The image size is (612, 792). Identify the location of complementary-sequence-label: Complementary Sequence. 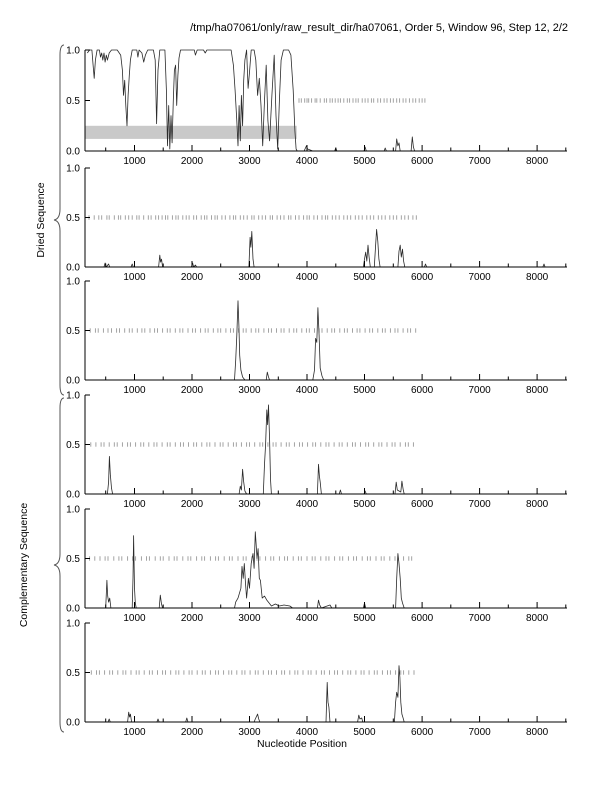
(24, 565).